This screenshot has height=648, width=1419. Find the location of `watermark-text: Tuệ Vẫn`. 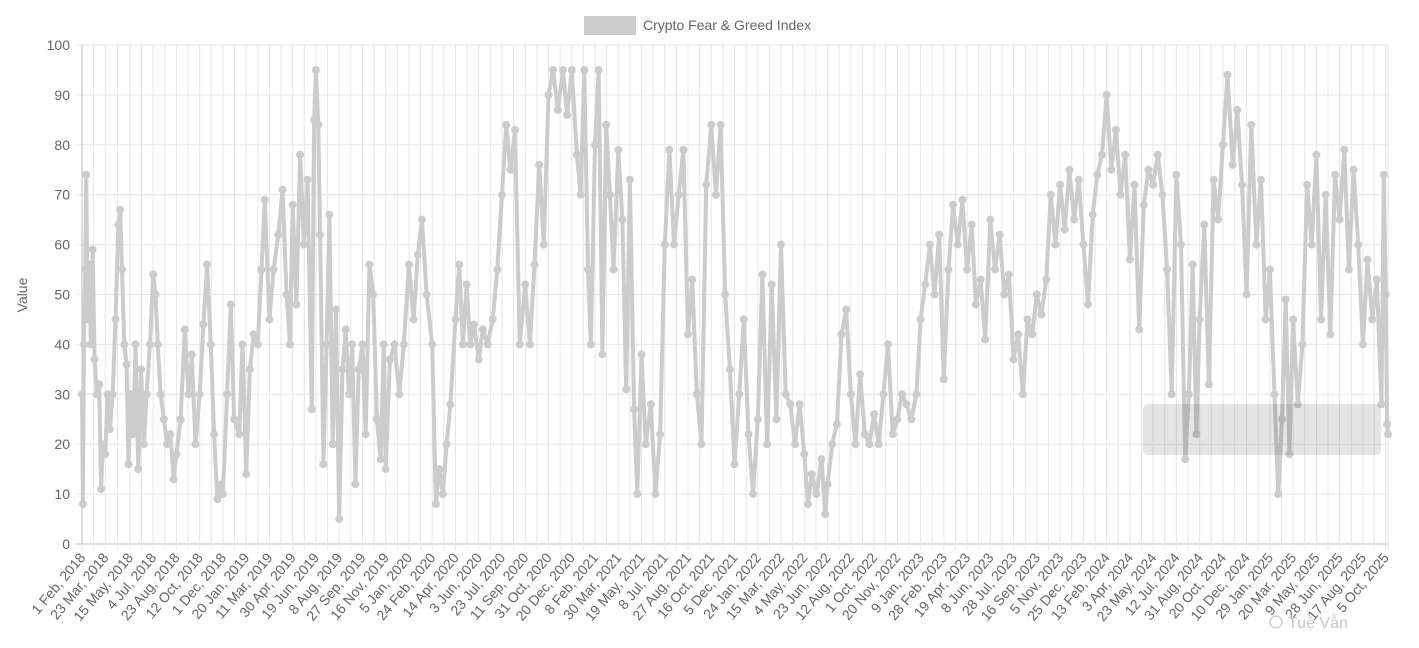

watermark-text: Tuệ Vẫn is located at coordinates (1318, 622).